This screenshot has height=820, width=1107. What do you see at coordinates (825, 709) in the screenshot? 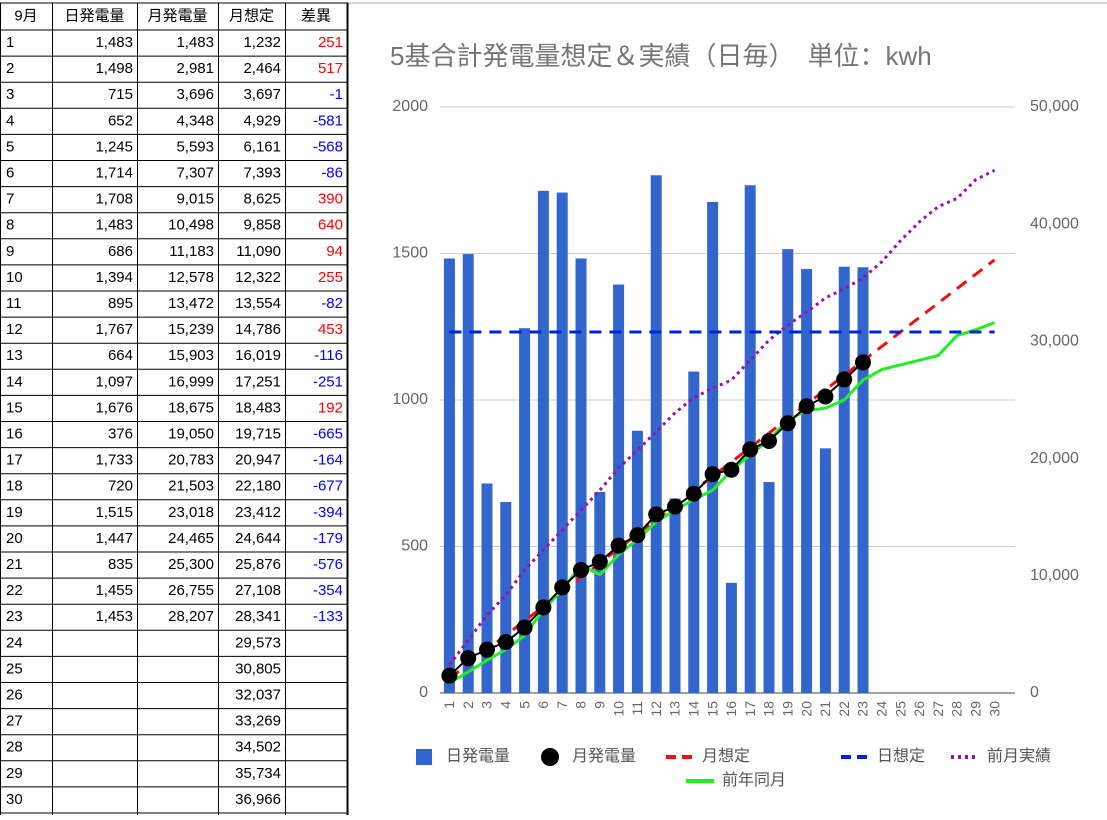
I see `x-tick-label: 21` at bounding box center [825, 709].